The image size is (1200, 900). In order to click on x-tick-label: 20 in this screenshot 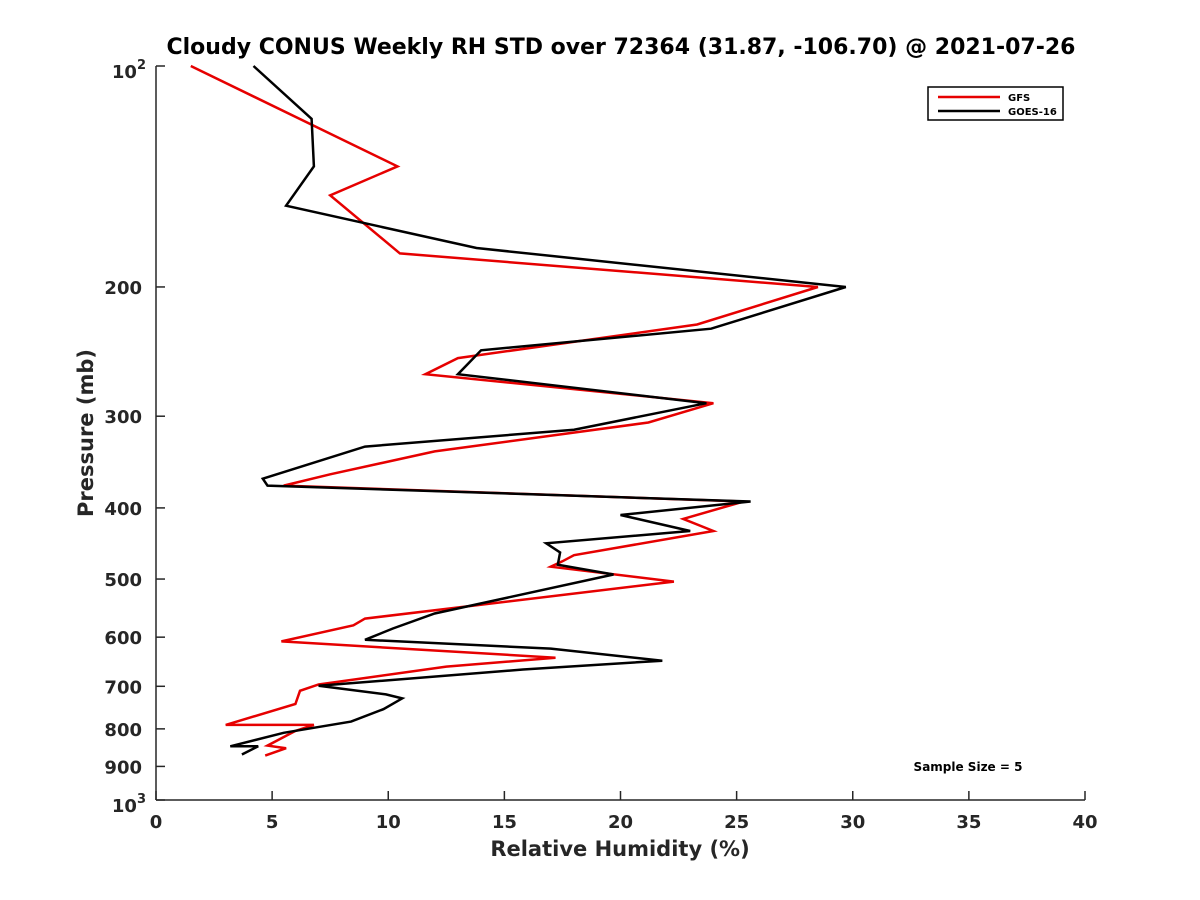, I will do `click(620, 822)`.